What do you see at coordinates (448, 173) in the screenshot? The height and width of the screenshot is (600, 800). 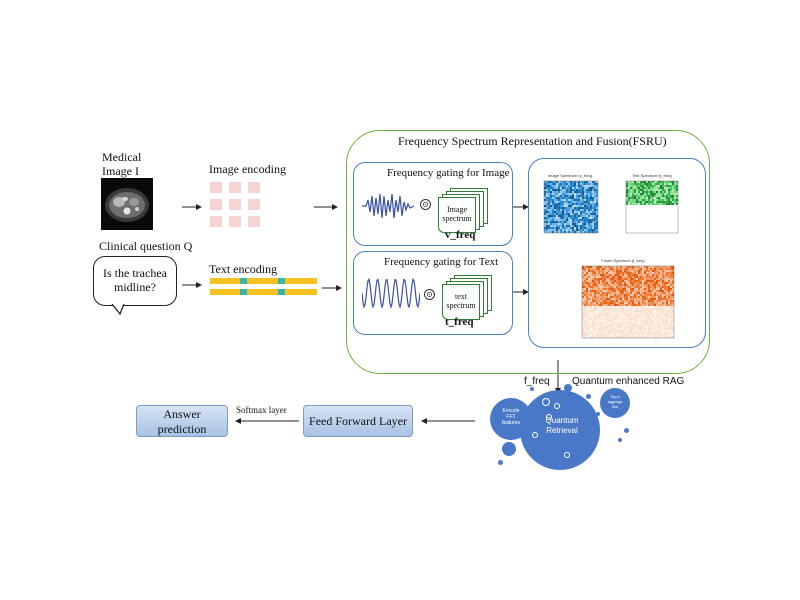 I see `image-gating-title: Frequency gating for Image` at bounding box center [448, 173].